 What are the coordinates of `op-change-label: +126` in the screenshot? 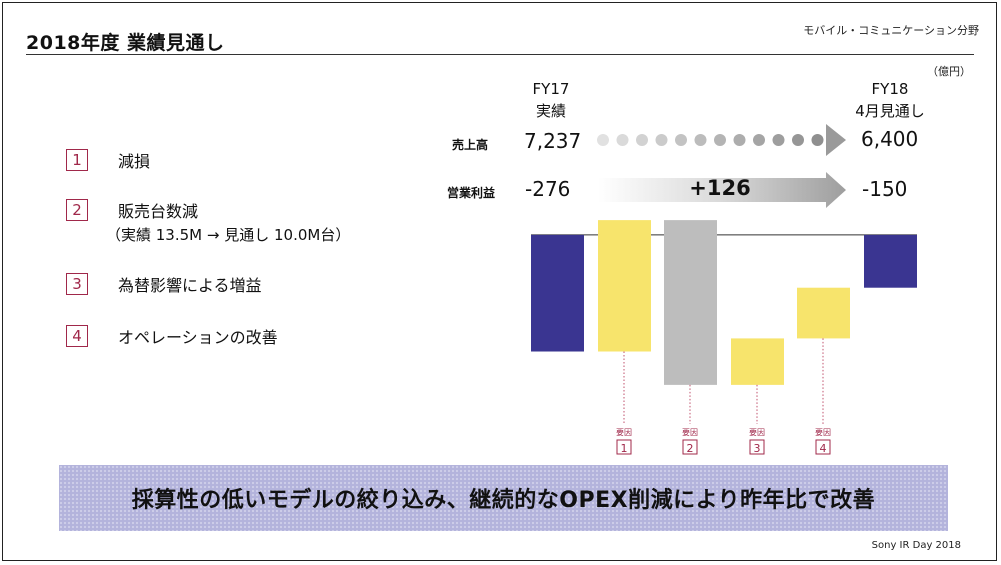 It's located at (719, 188).